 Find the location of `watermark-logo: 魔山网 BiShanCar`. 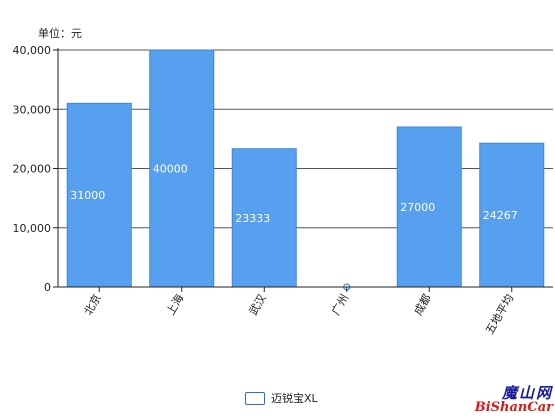

watermark-logo: 魔山网 BiShanCar is located at coordinates (513, 399).